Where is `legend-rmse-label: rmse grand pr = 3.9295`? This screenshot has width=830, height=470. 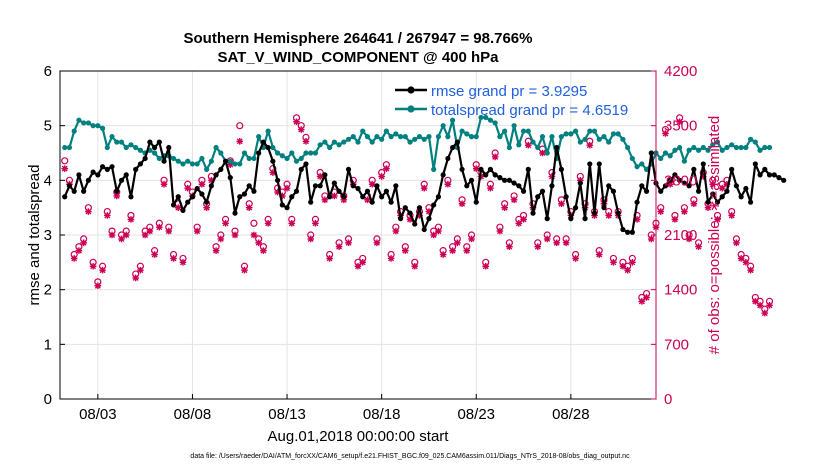
legend-rmse-label: rmse grand pr = 3.9295 is located at coordinates (509, 91).